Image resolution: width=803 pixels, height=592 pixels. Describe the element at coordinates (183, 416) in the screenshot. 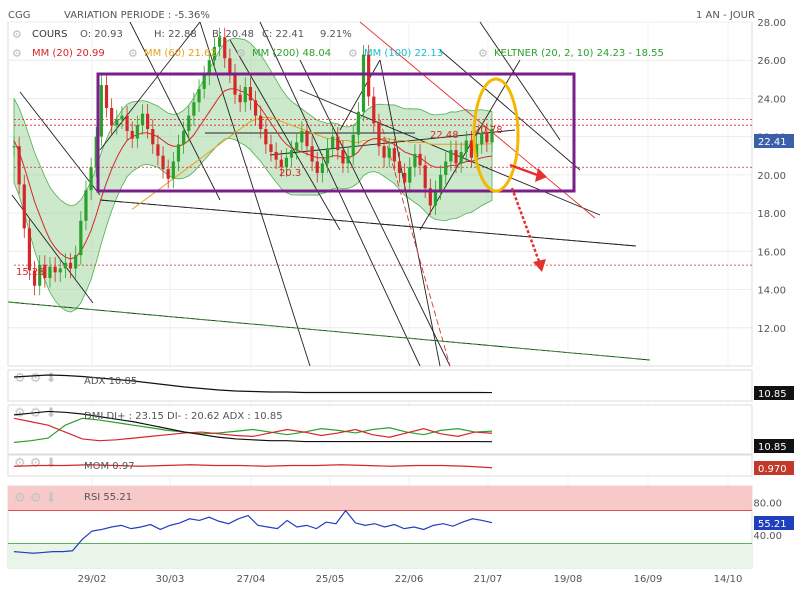

I see `dmi-label: DMI DI+ : 23.15 DI- : 20.62 ADX : 10.85` at that location.